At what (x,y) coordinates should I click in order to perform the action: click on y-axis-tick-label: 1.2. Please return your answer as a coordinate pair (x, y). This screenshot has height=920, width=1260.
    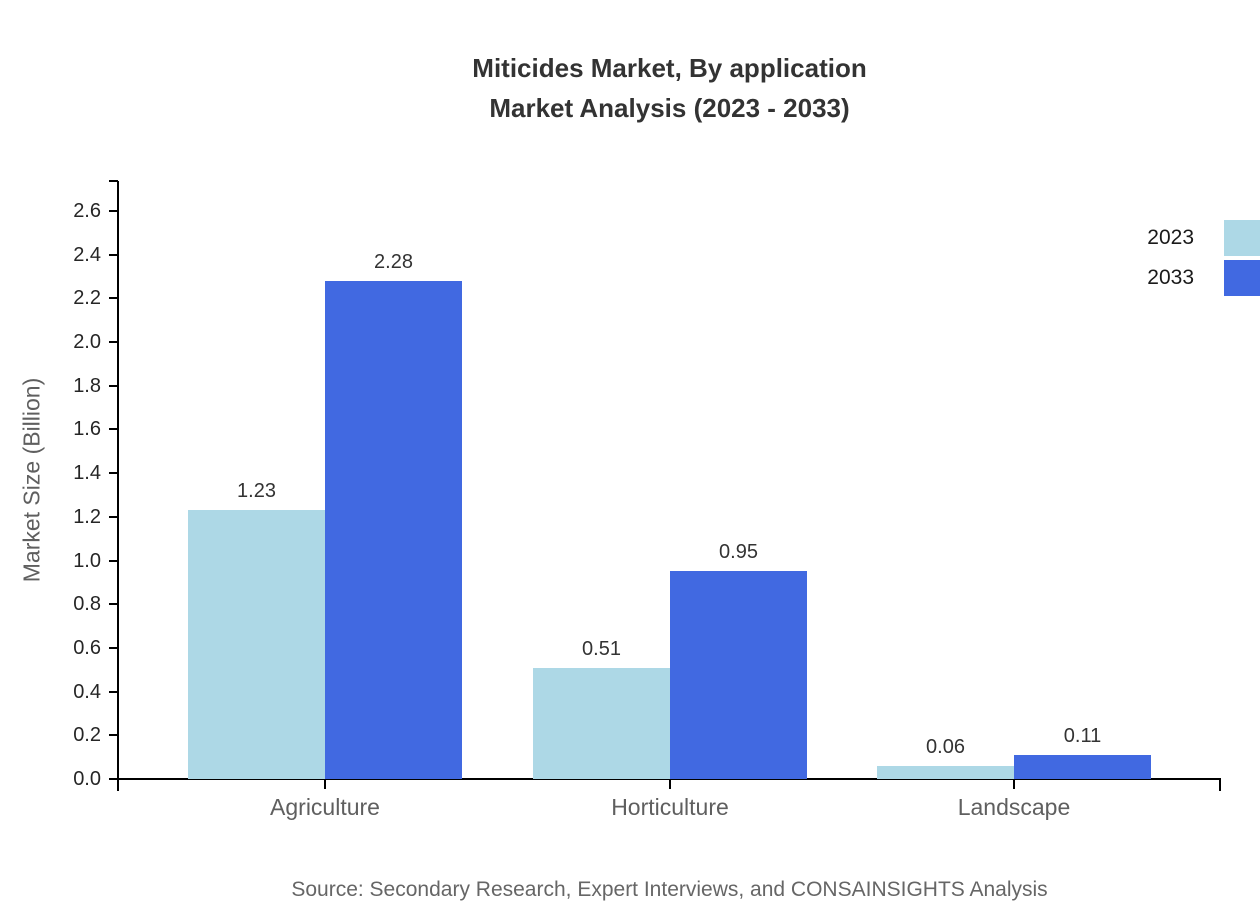
    Looking at the image, I should click on (87, 516).